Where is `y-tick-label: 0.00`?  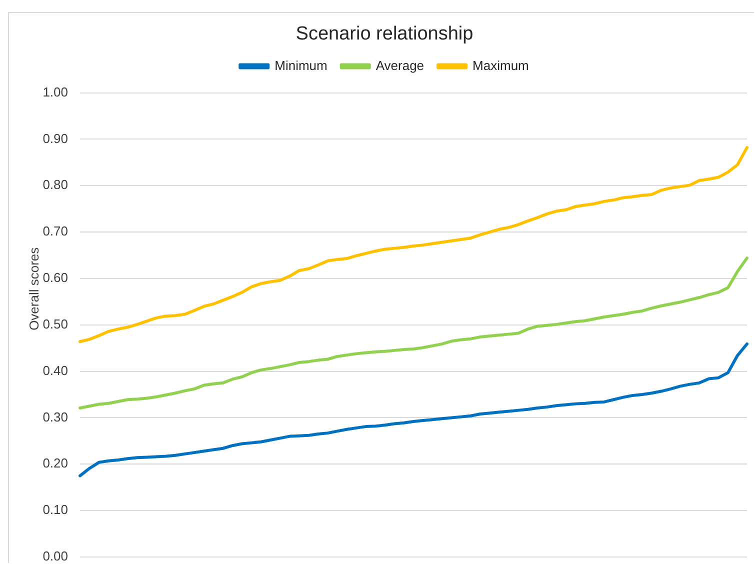 y-tick-label: 0.00 is located at coordinates (55, 556).